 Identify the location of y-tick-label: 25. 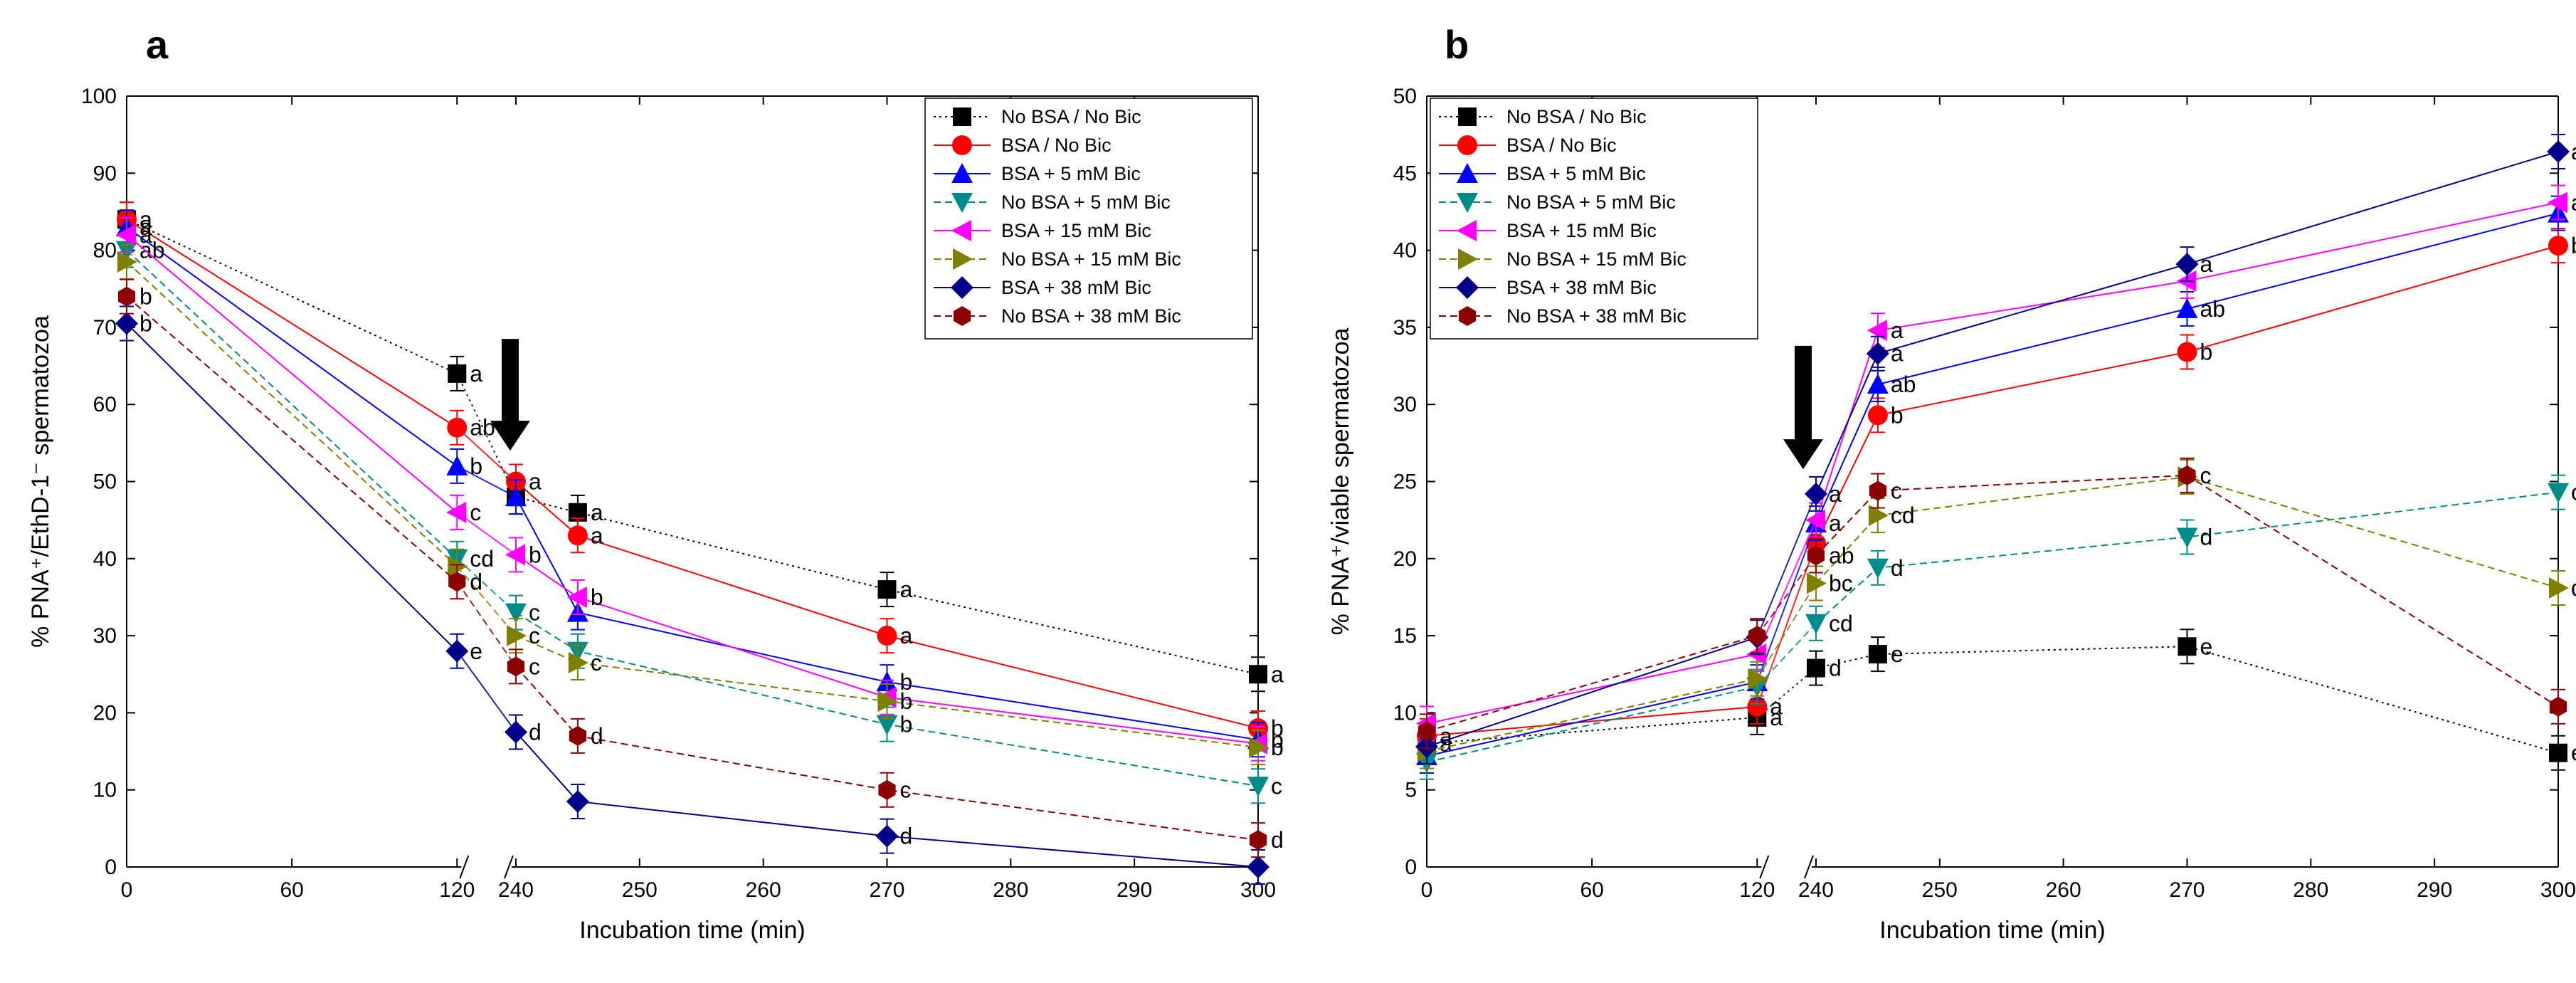
(1405, 482).